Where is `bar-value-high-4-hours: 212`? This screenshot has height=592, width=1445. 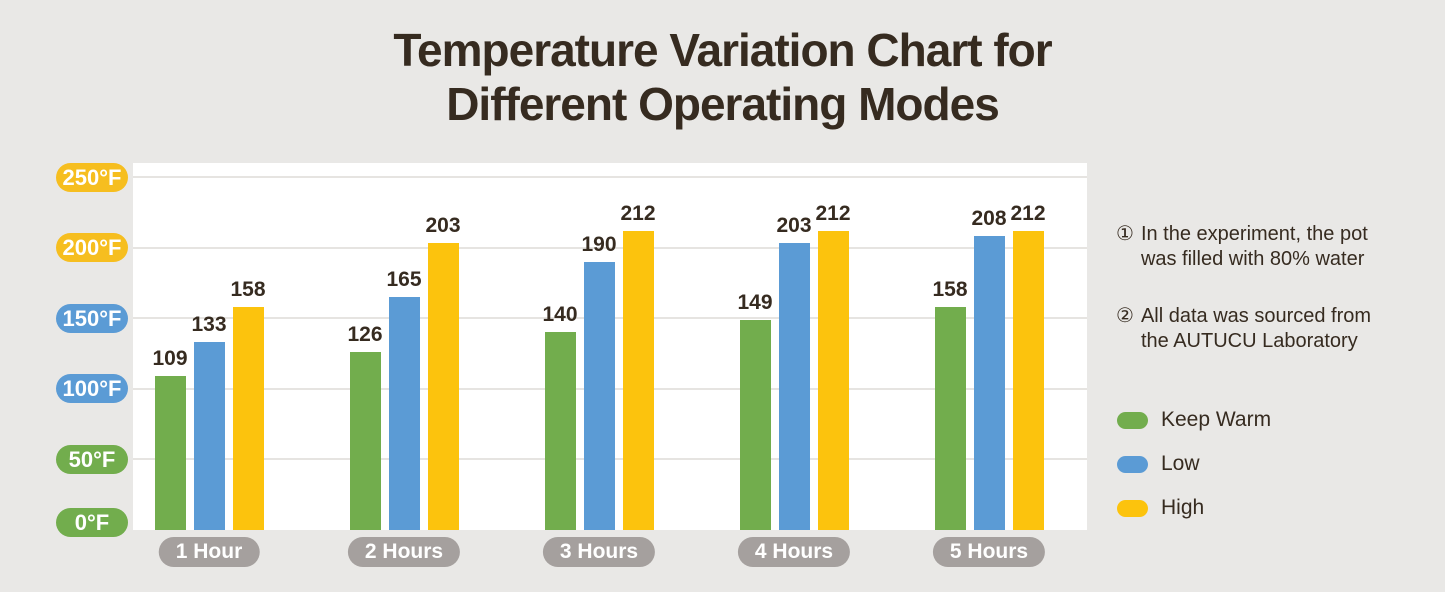 bar-value-high-4-hours: 212 is located at coordinates (833, 213).